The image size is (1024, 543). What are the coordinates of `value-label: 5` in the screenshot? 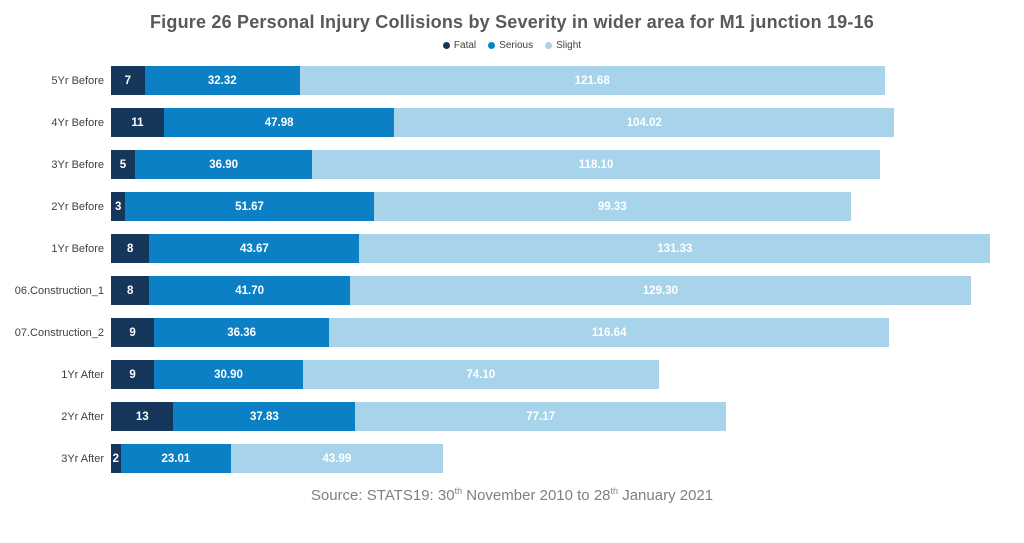 It's located at (123, 164).